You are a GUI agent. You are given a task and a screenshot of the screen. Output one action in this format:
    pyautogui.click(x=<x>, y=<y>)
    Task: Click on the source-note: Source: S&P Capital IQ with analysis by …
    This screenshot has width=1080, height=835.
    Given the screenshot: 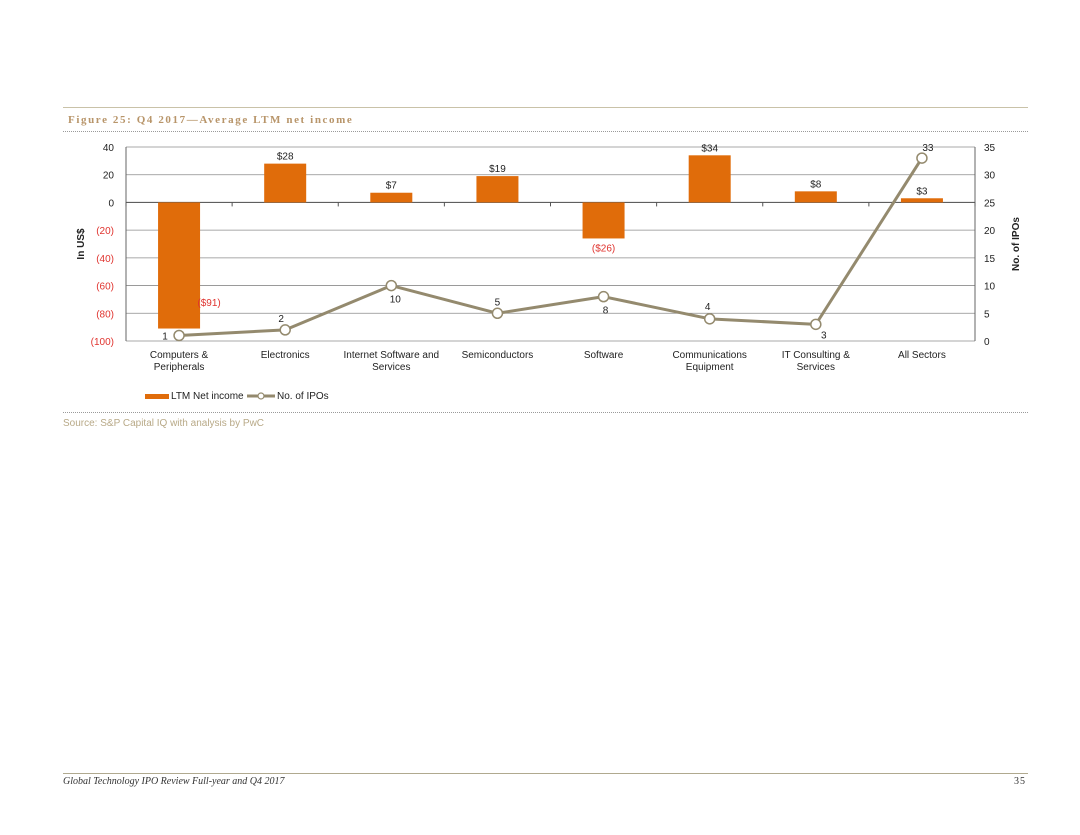 What is the action you would take?
    pyautogui.click(x=164, y=423)
    